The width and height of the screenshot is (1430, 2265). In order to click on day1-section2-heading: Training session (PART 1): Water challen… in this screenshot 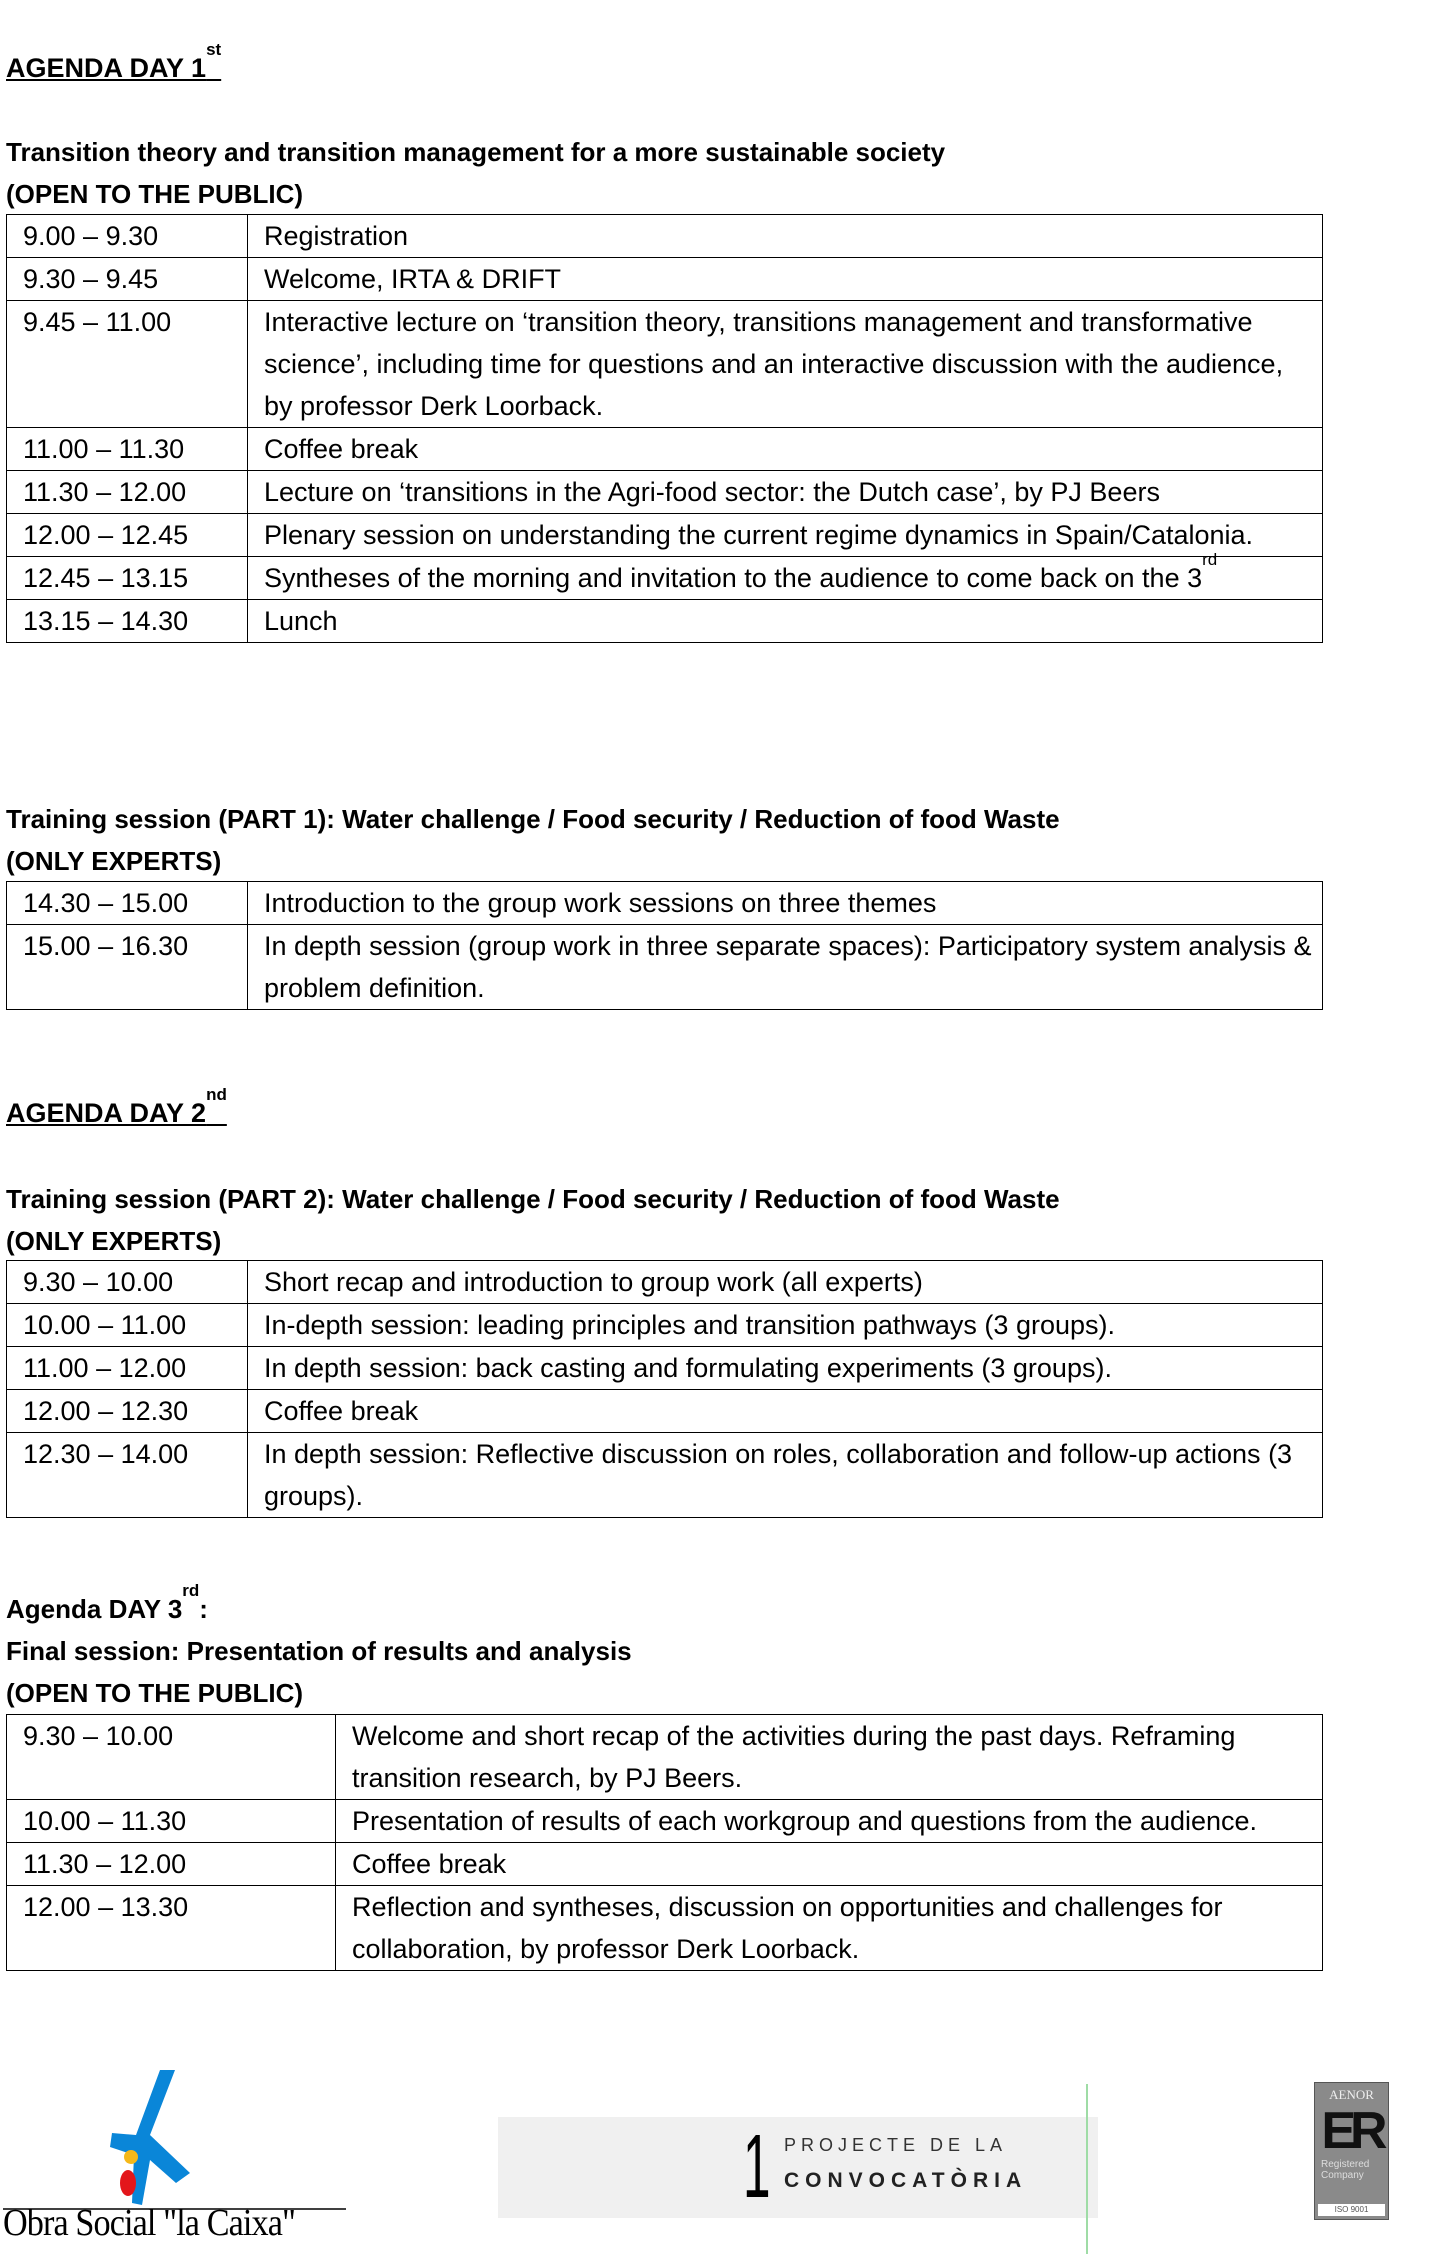, I will do `click(533, 840)`.